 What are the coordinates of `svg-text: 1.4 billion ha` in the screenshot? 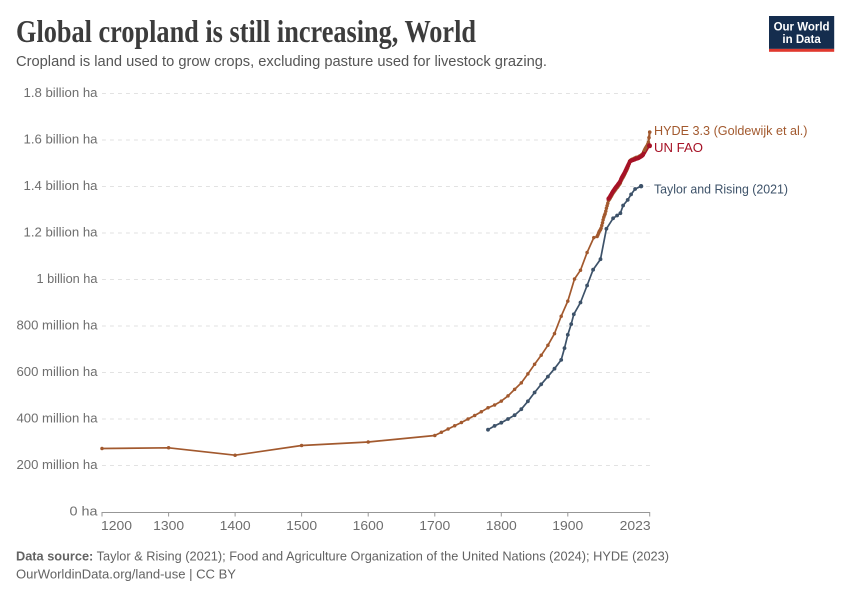 It's located at (61, 185).